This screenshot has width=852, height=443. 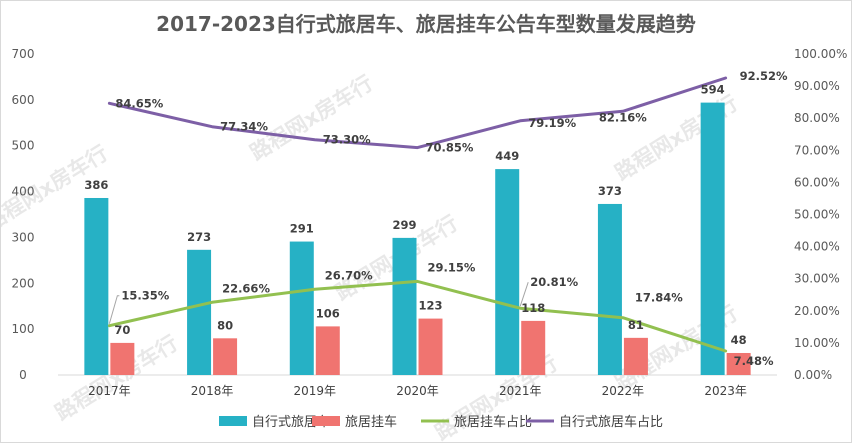 I want to click on data-label-trailer-share: 26.70%, so click(x=349, y=275).